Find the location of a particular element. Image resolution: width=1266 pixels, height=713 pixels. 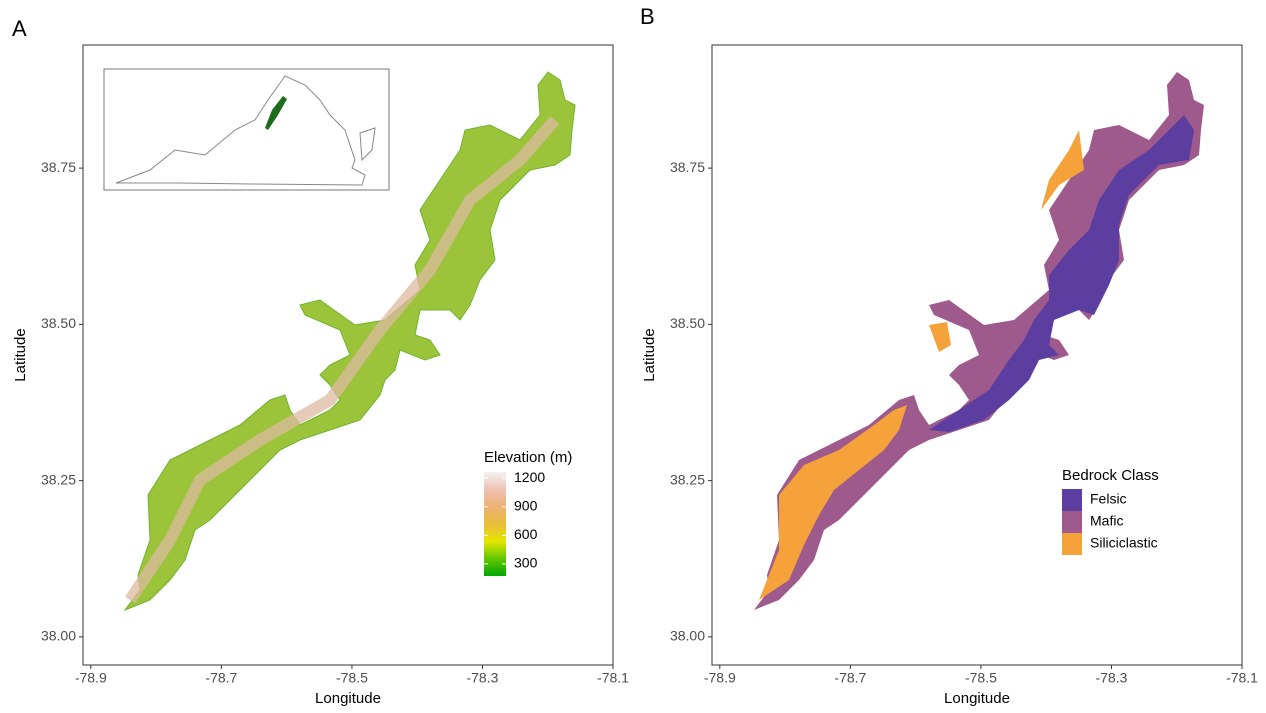

inset-frame is located at coordinates (246, 129).